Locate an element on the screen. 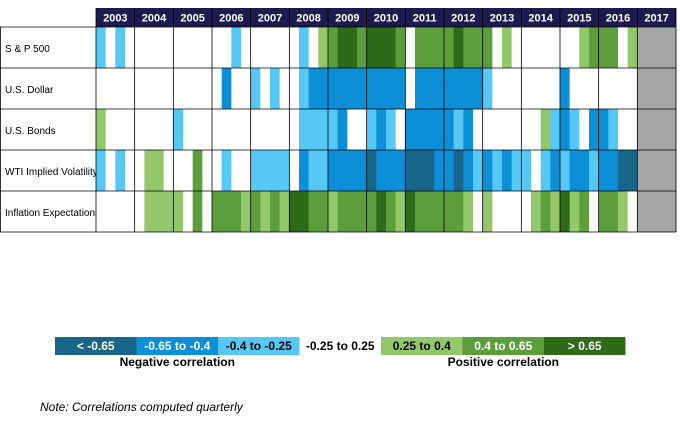 The width and height of the screenshot is (680, 421). note: Note: Correlations computed quarterly is located at coordinates (142, 407).